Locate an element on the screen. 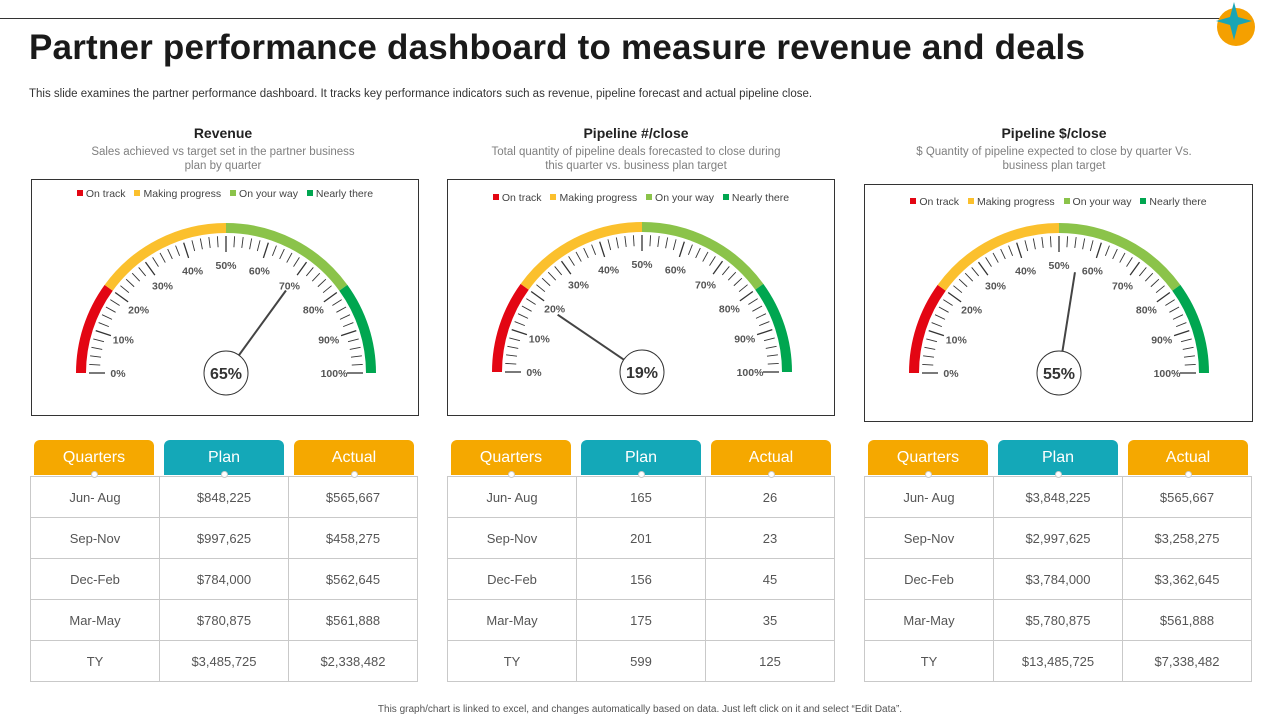  legend-label: Nearly there is located at coordinates (1178, 202).